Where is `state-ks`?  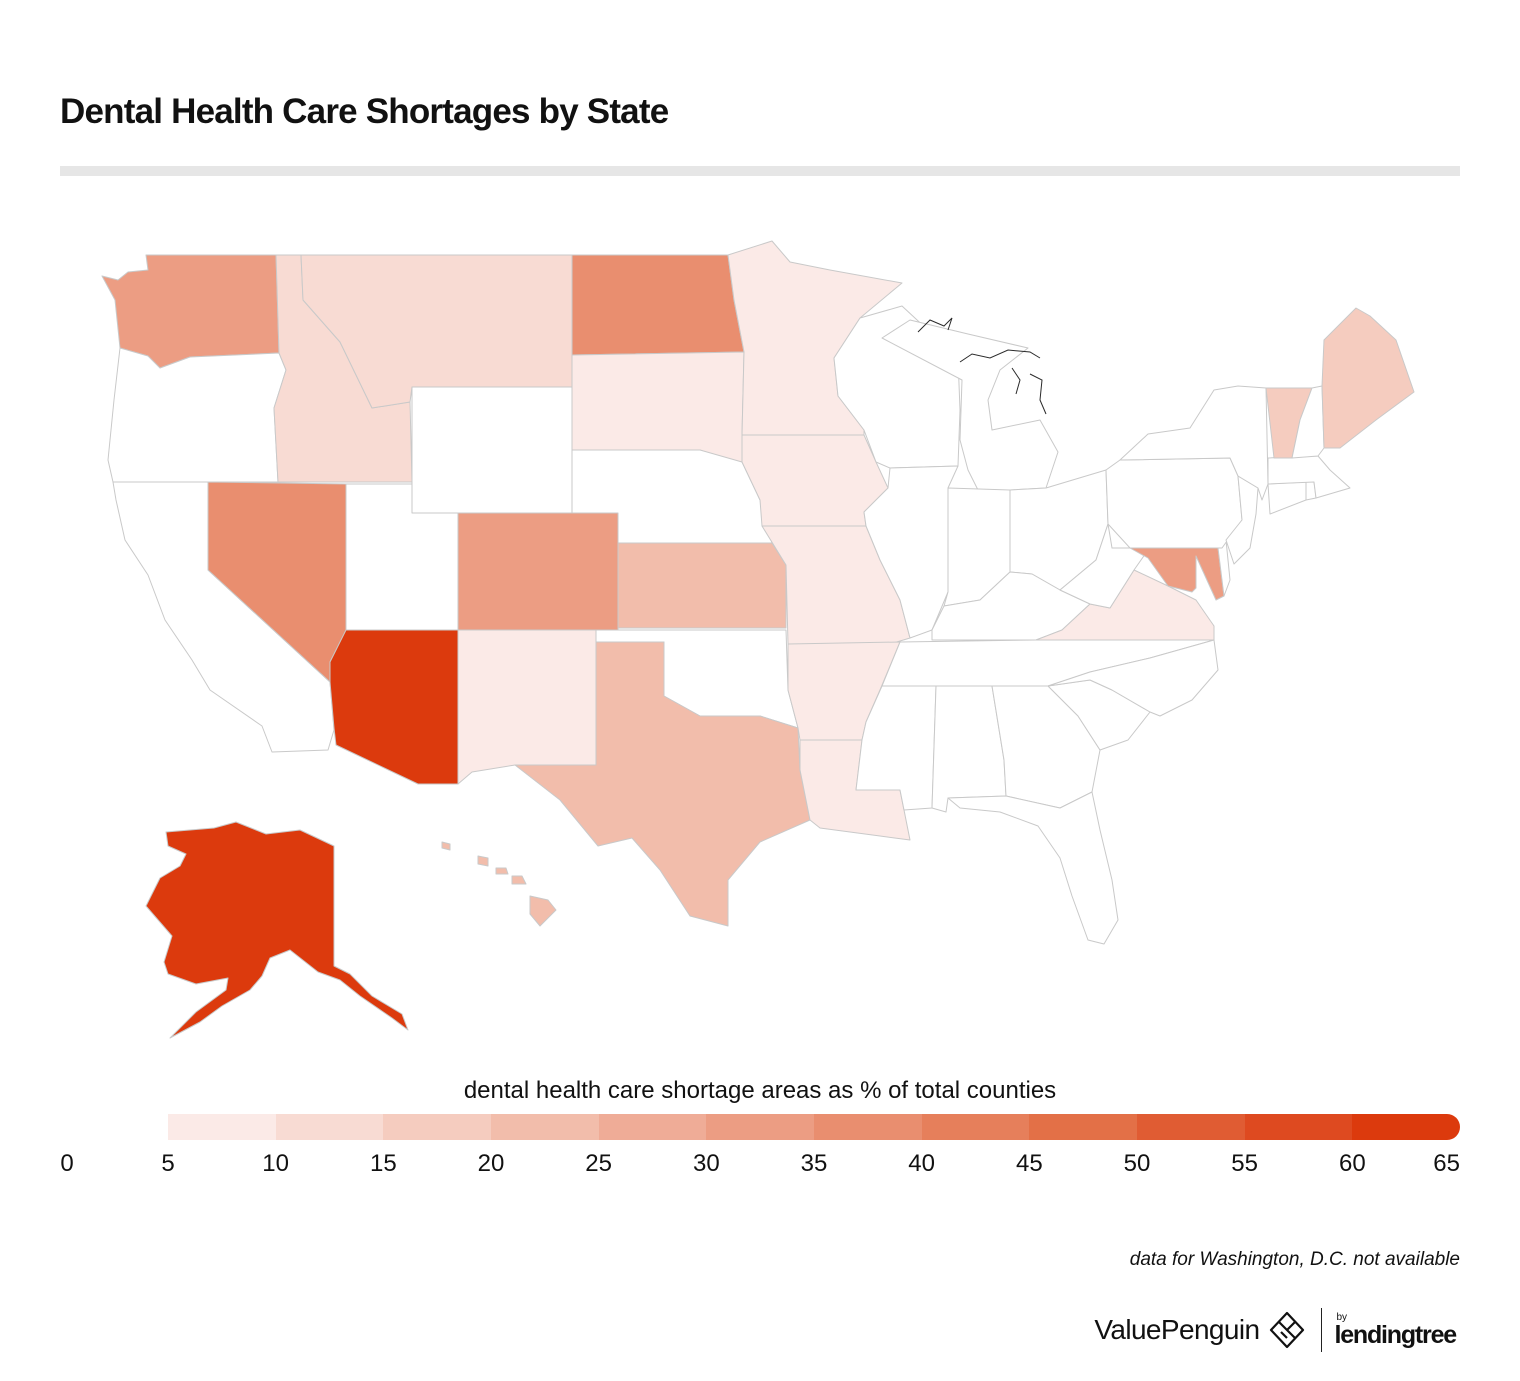
state-ks is located at coordinates (702, 585).